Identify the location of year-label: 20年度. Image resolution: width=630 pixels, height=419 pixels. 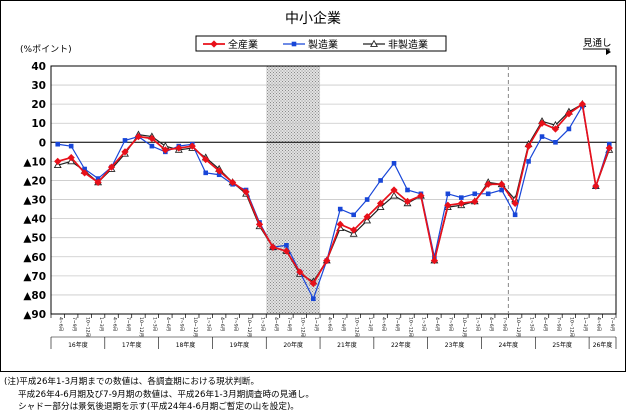
(293, 345).